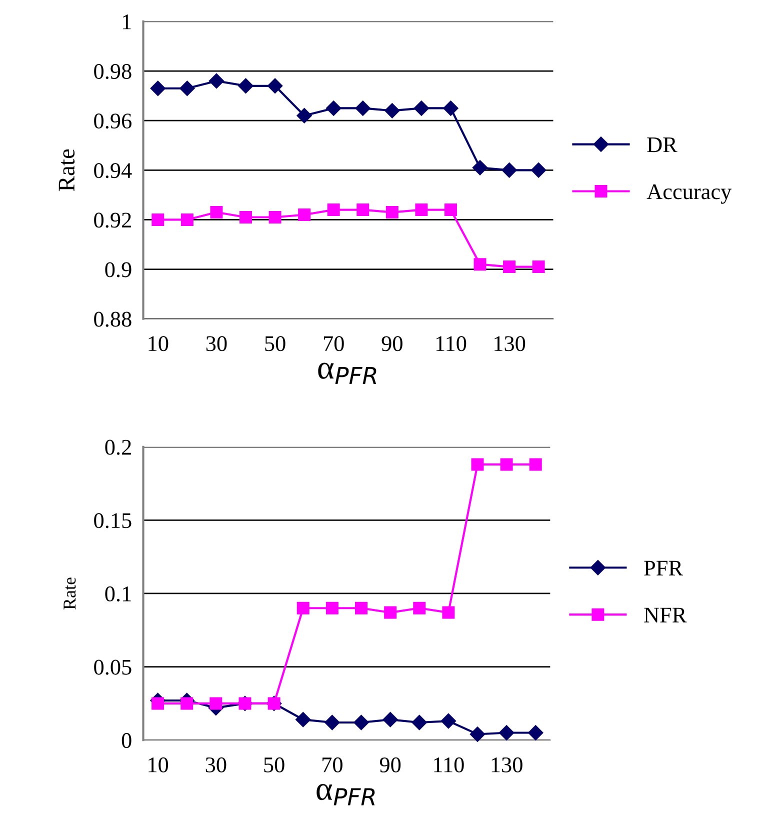 Image resolution: width=762 pixels, height=826 pixels. I want to click on y-tick-label: 0.92, so click(112, 220).